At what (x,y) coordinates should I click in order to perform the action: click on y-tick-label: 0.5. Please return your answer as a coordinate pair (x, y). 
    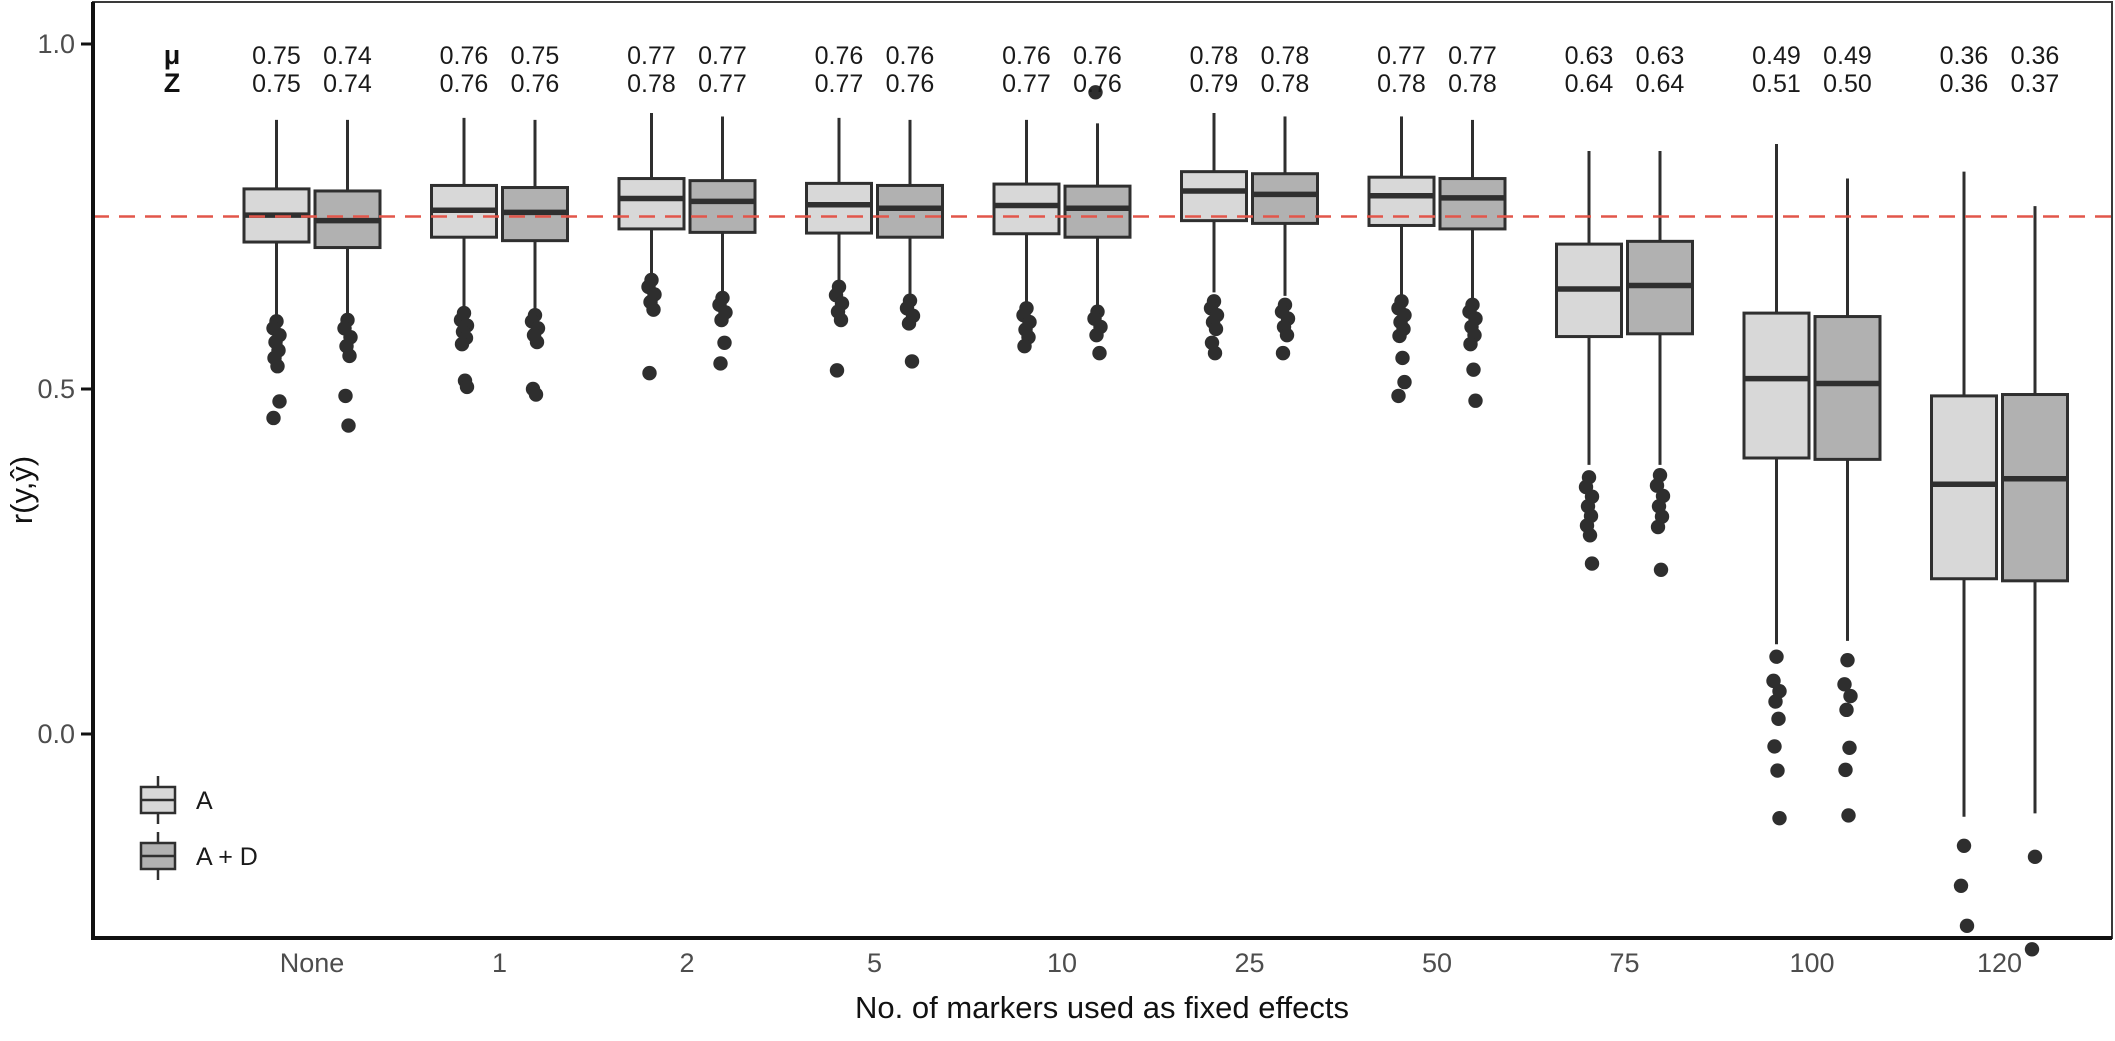
    Looking at the image, I should click on (56, 389).